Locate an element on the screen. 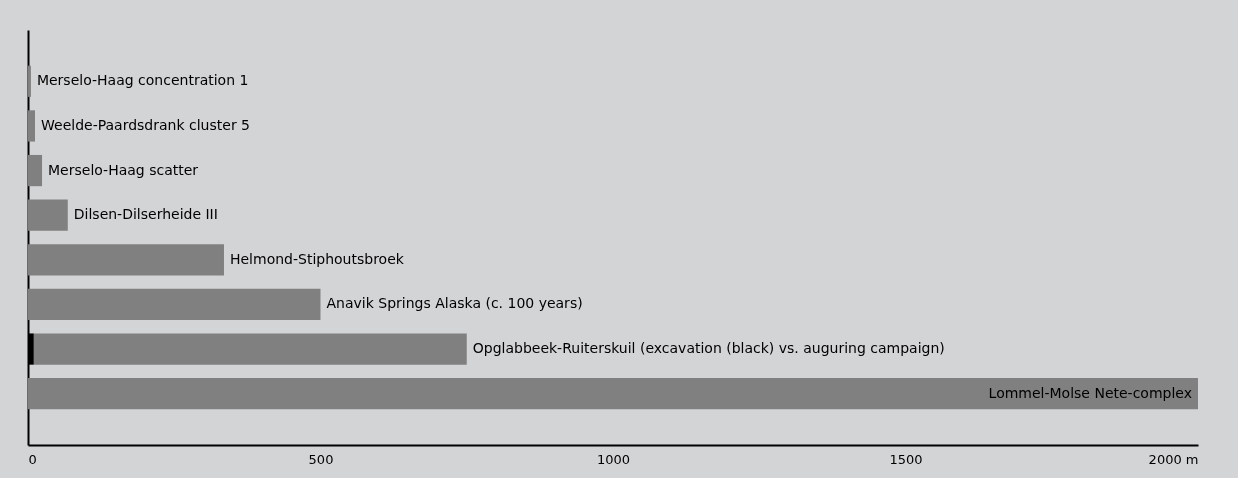 The image size is (1238, 478). y-tick-label: Merselo-Haag scatter is located at coordinates (123, 169).